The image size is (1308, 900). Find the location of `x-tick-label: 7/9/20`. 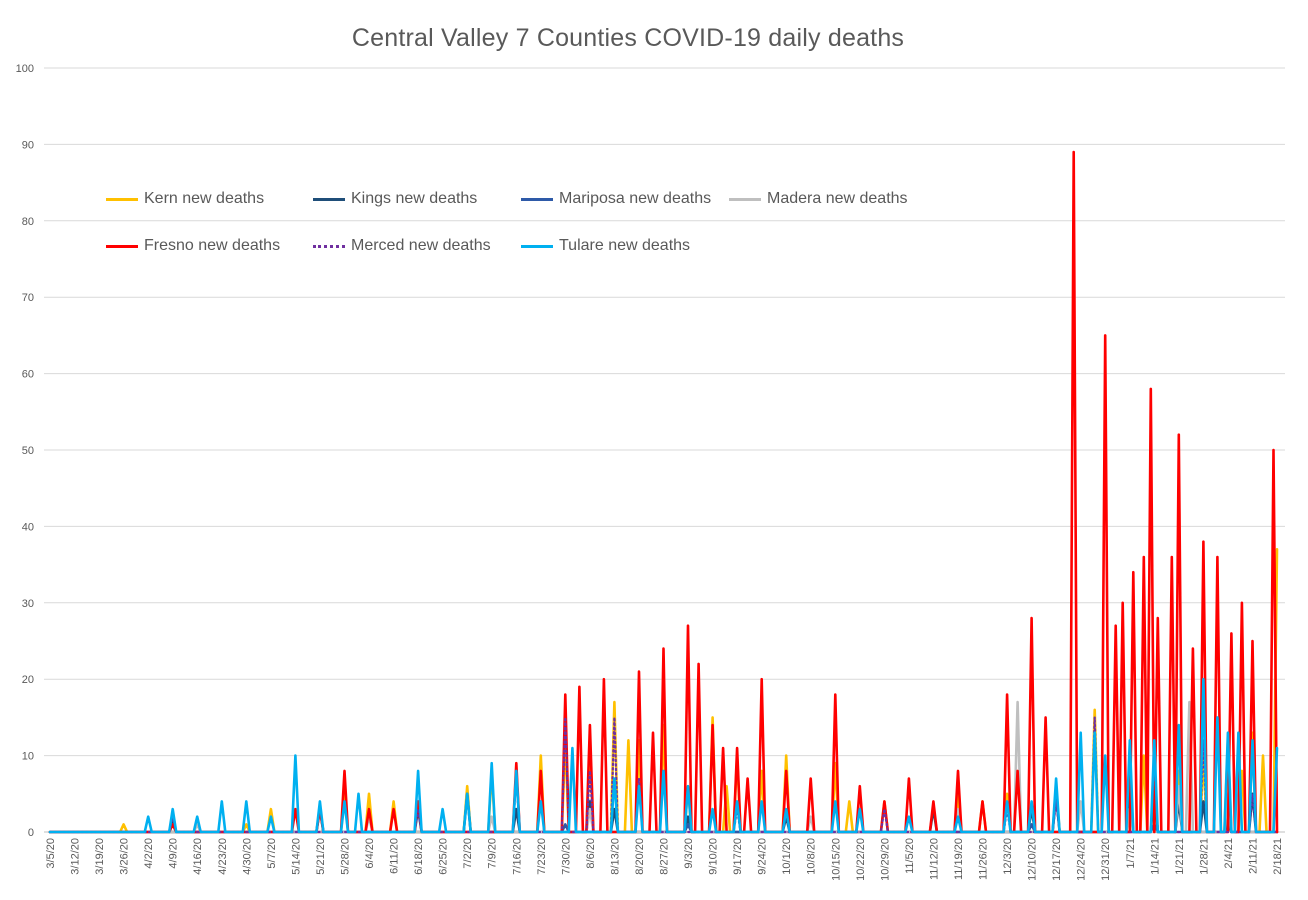

x-tick-label: 7/9/20 is located at coordinates (493, 853).